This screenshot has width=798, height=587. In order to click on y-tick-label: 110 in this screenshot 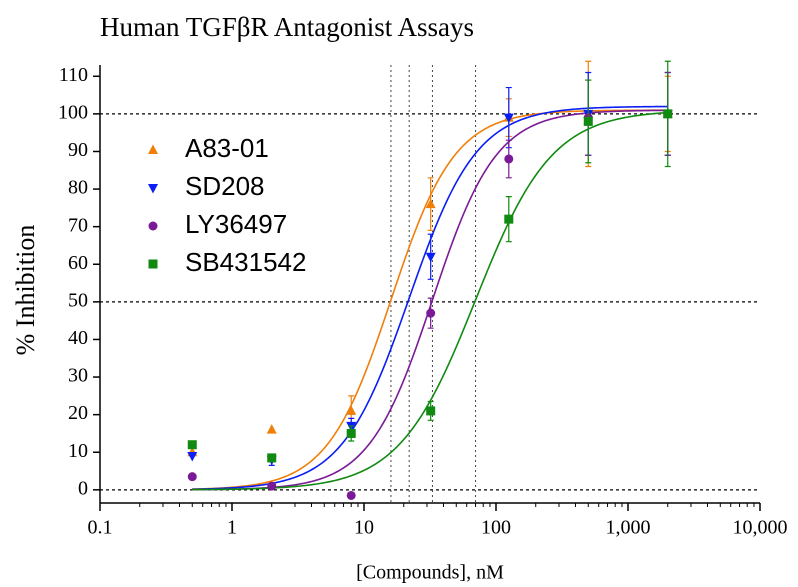, I will do `click(73, 75)`.